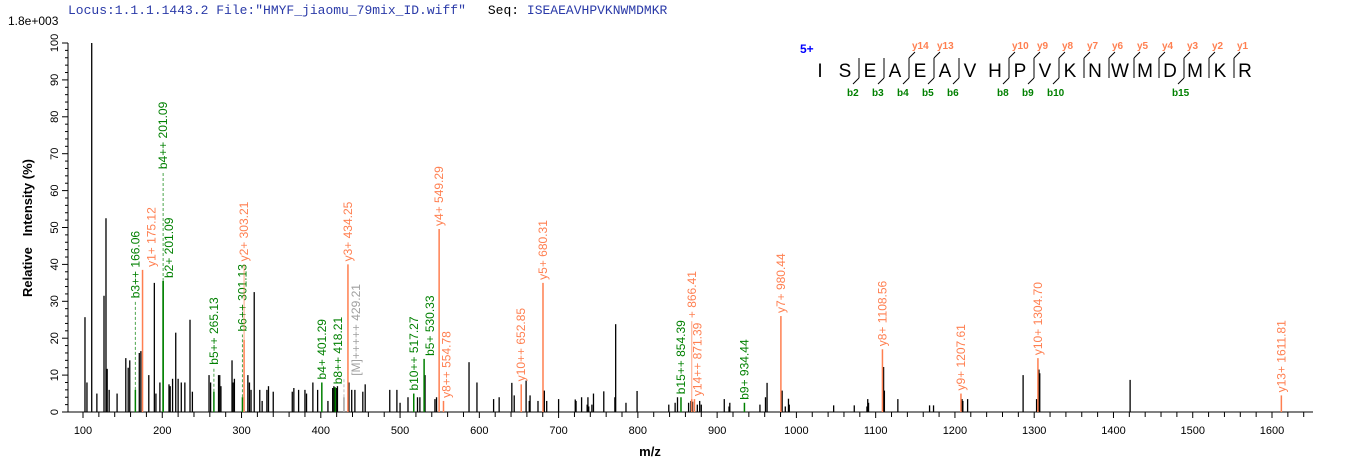 The image size is (1362, 473). Describe the element at coordinates (55, 190) in the screenshot. I see `y-tick-label: 60` at that location.